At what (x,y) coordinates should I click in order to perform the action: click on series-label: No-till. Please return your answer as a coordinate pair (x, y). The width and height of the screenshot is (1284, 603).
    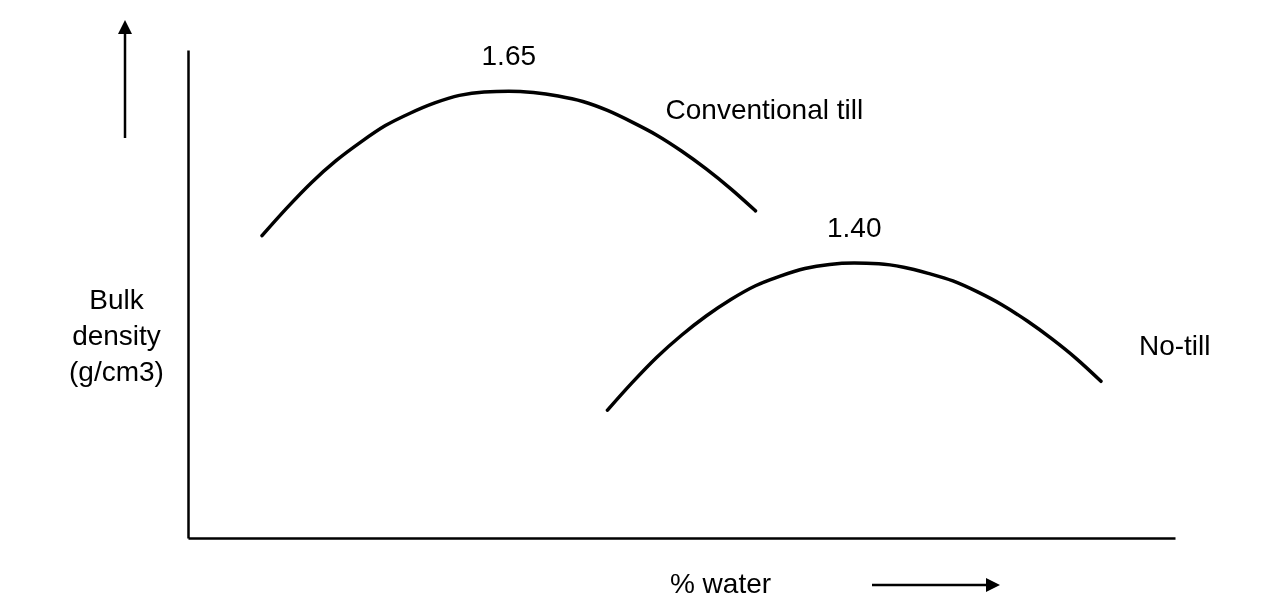
    Looking at the image, I should click on (1174, 346).